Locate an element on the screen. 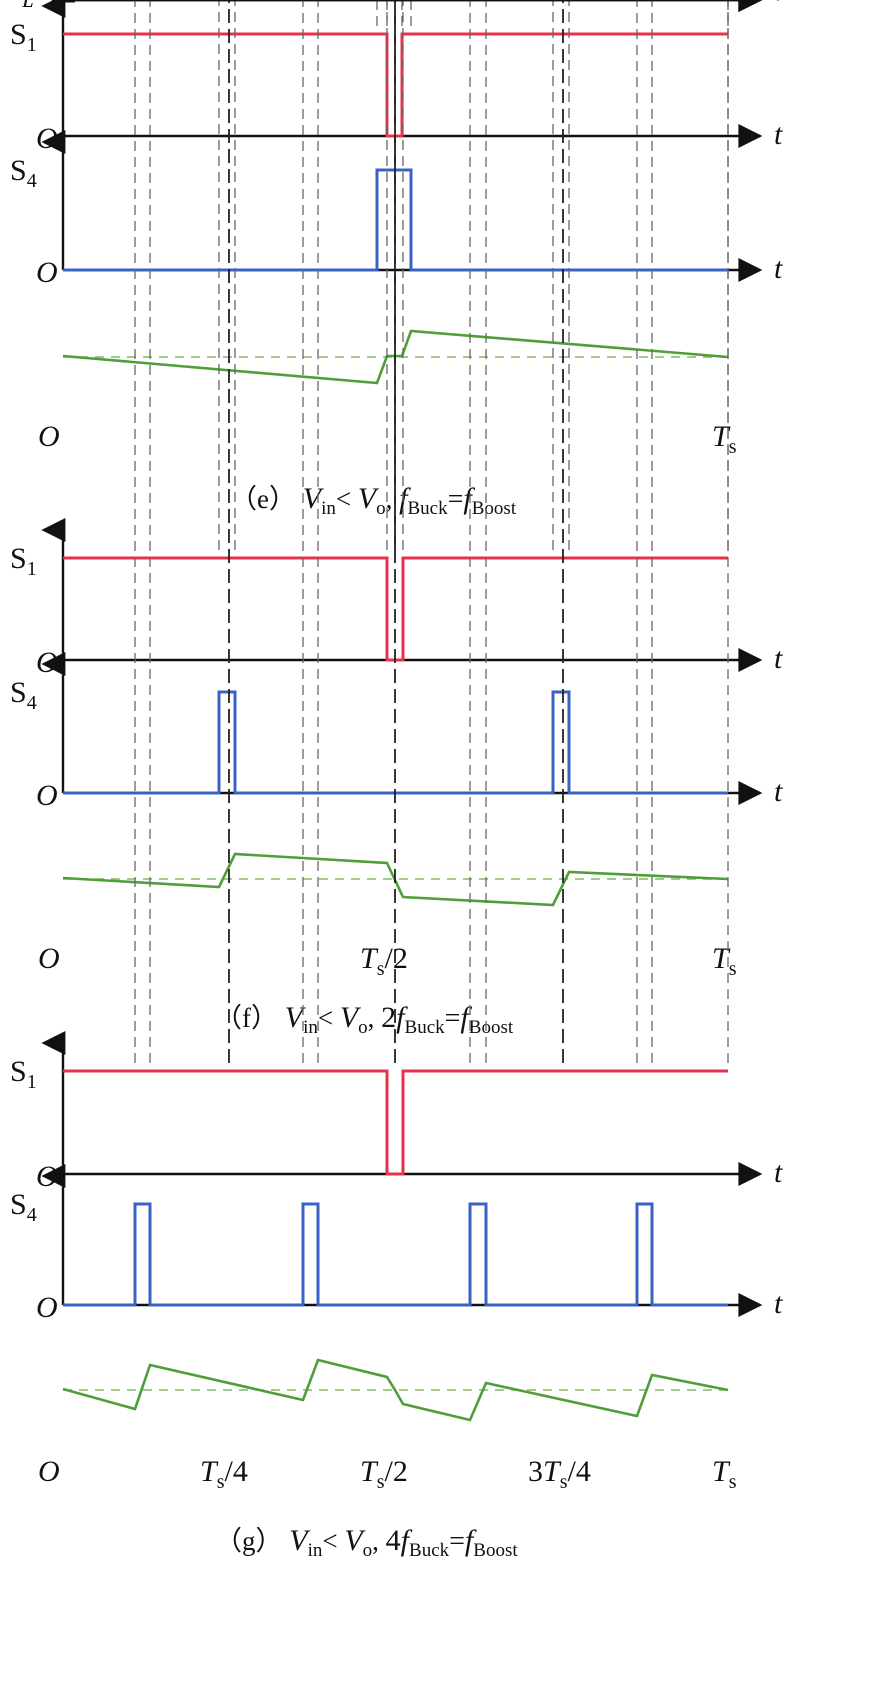  il-waveform is located at coordinates (395, 1390).